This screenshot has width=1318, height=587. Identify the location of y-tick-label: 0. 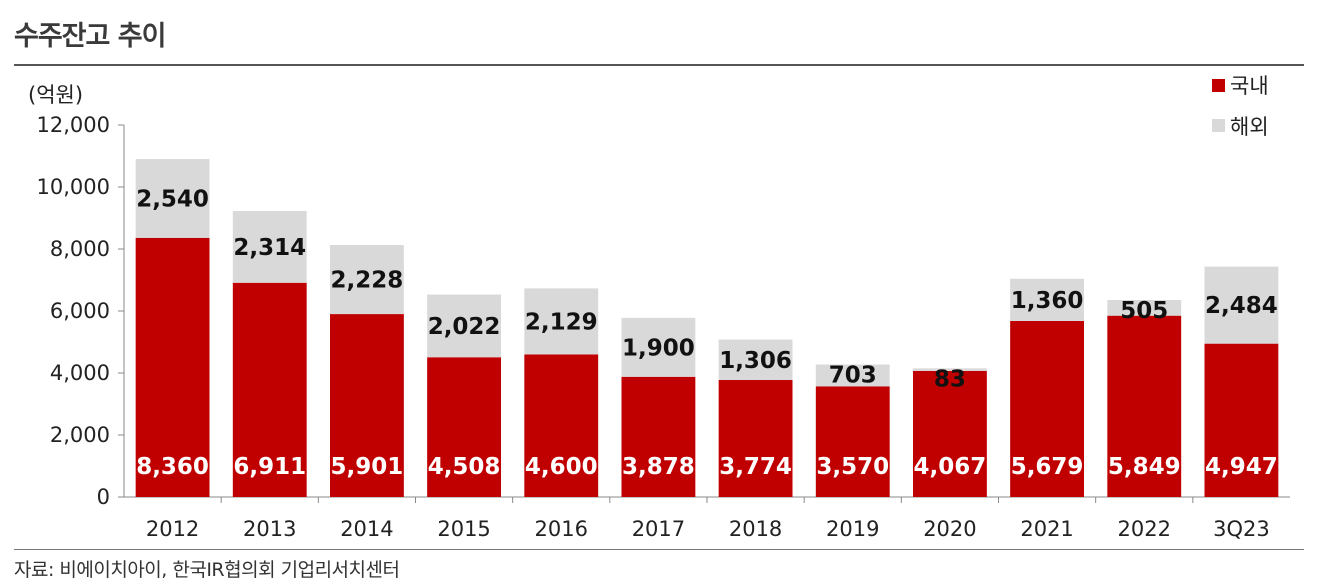
(103, 497).